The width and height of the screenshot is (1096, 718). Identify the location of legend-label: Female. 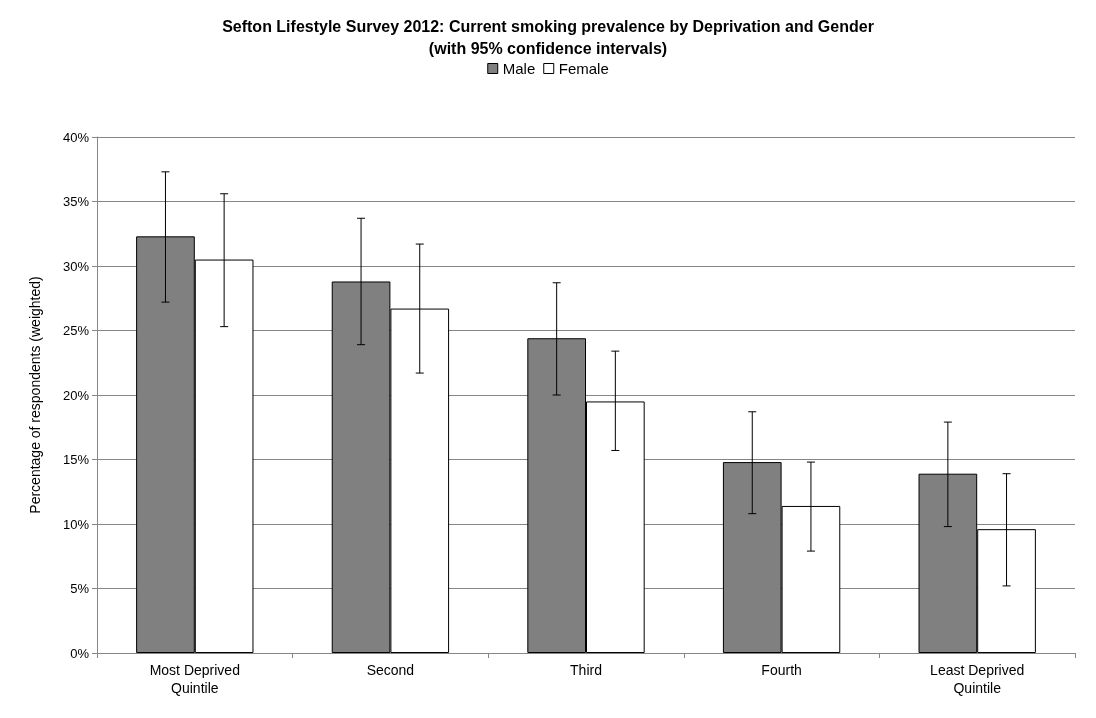
(583, 68).